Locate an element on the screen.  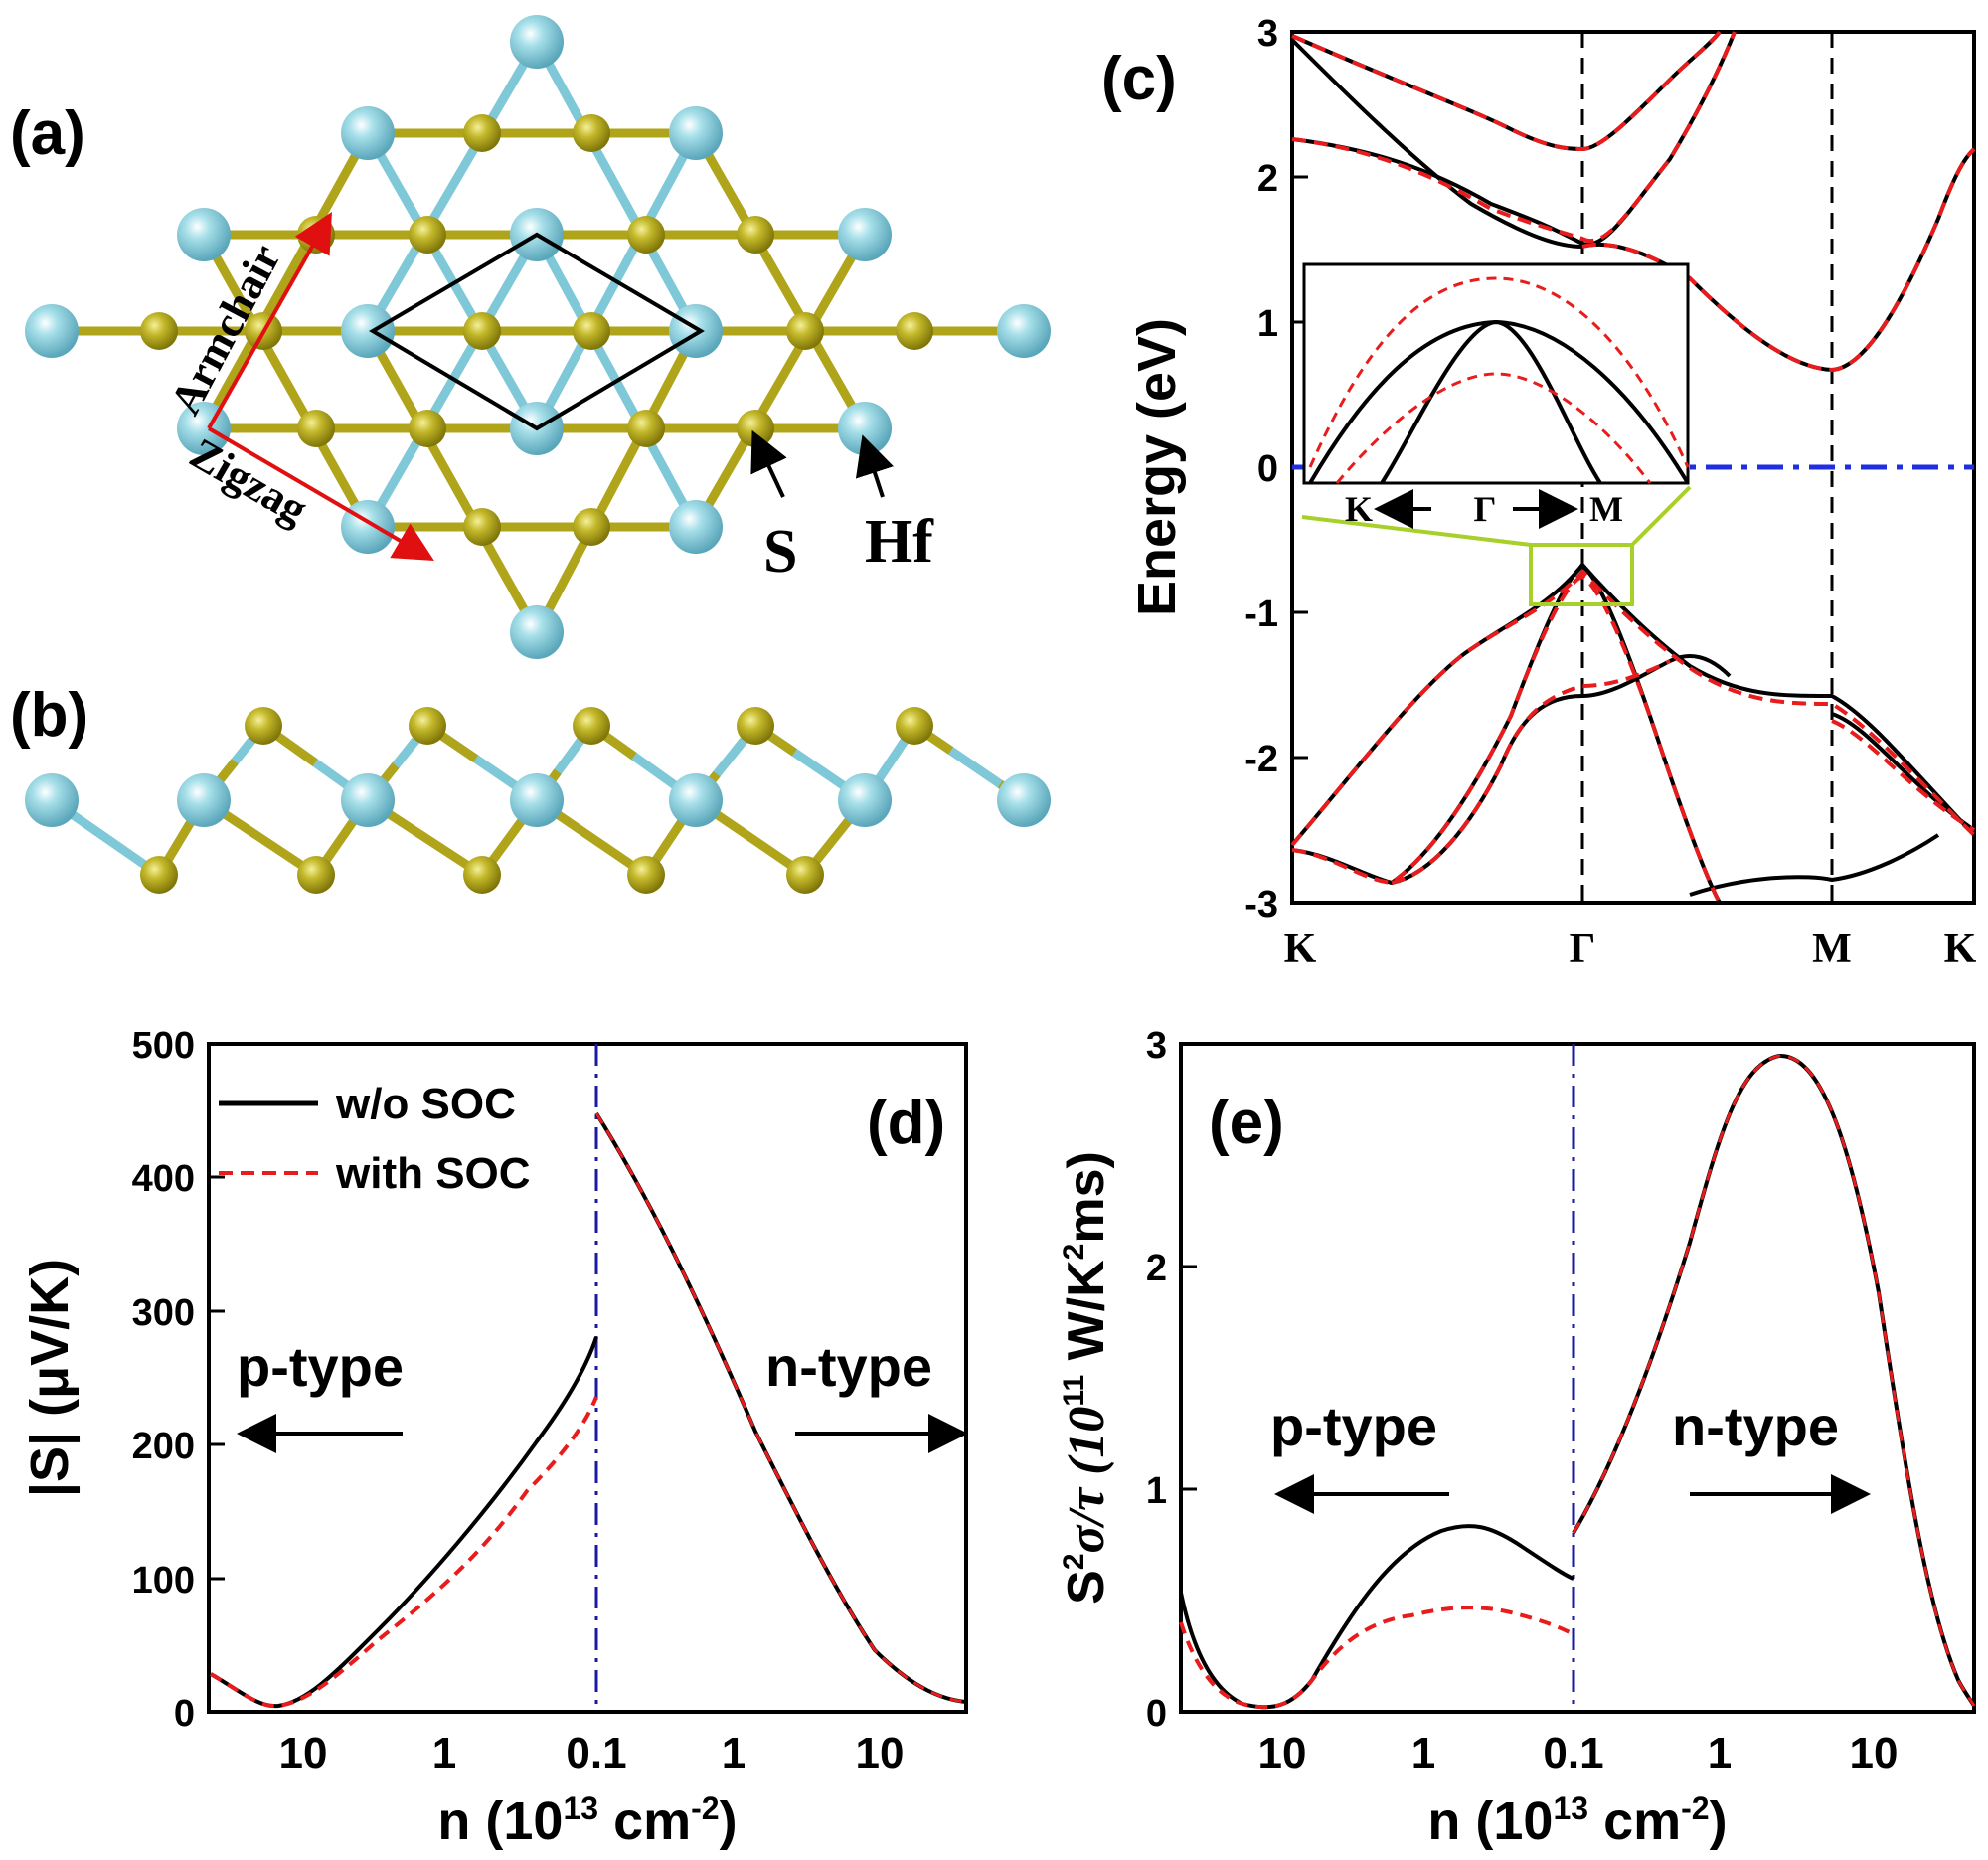
pf-xtick-label: 0.1 is located at coordinates (1573, 1753).